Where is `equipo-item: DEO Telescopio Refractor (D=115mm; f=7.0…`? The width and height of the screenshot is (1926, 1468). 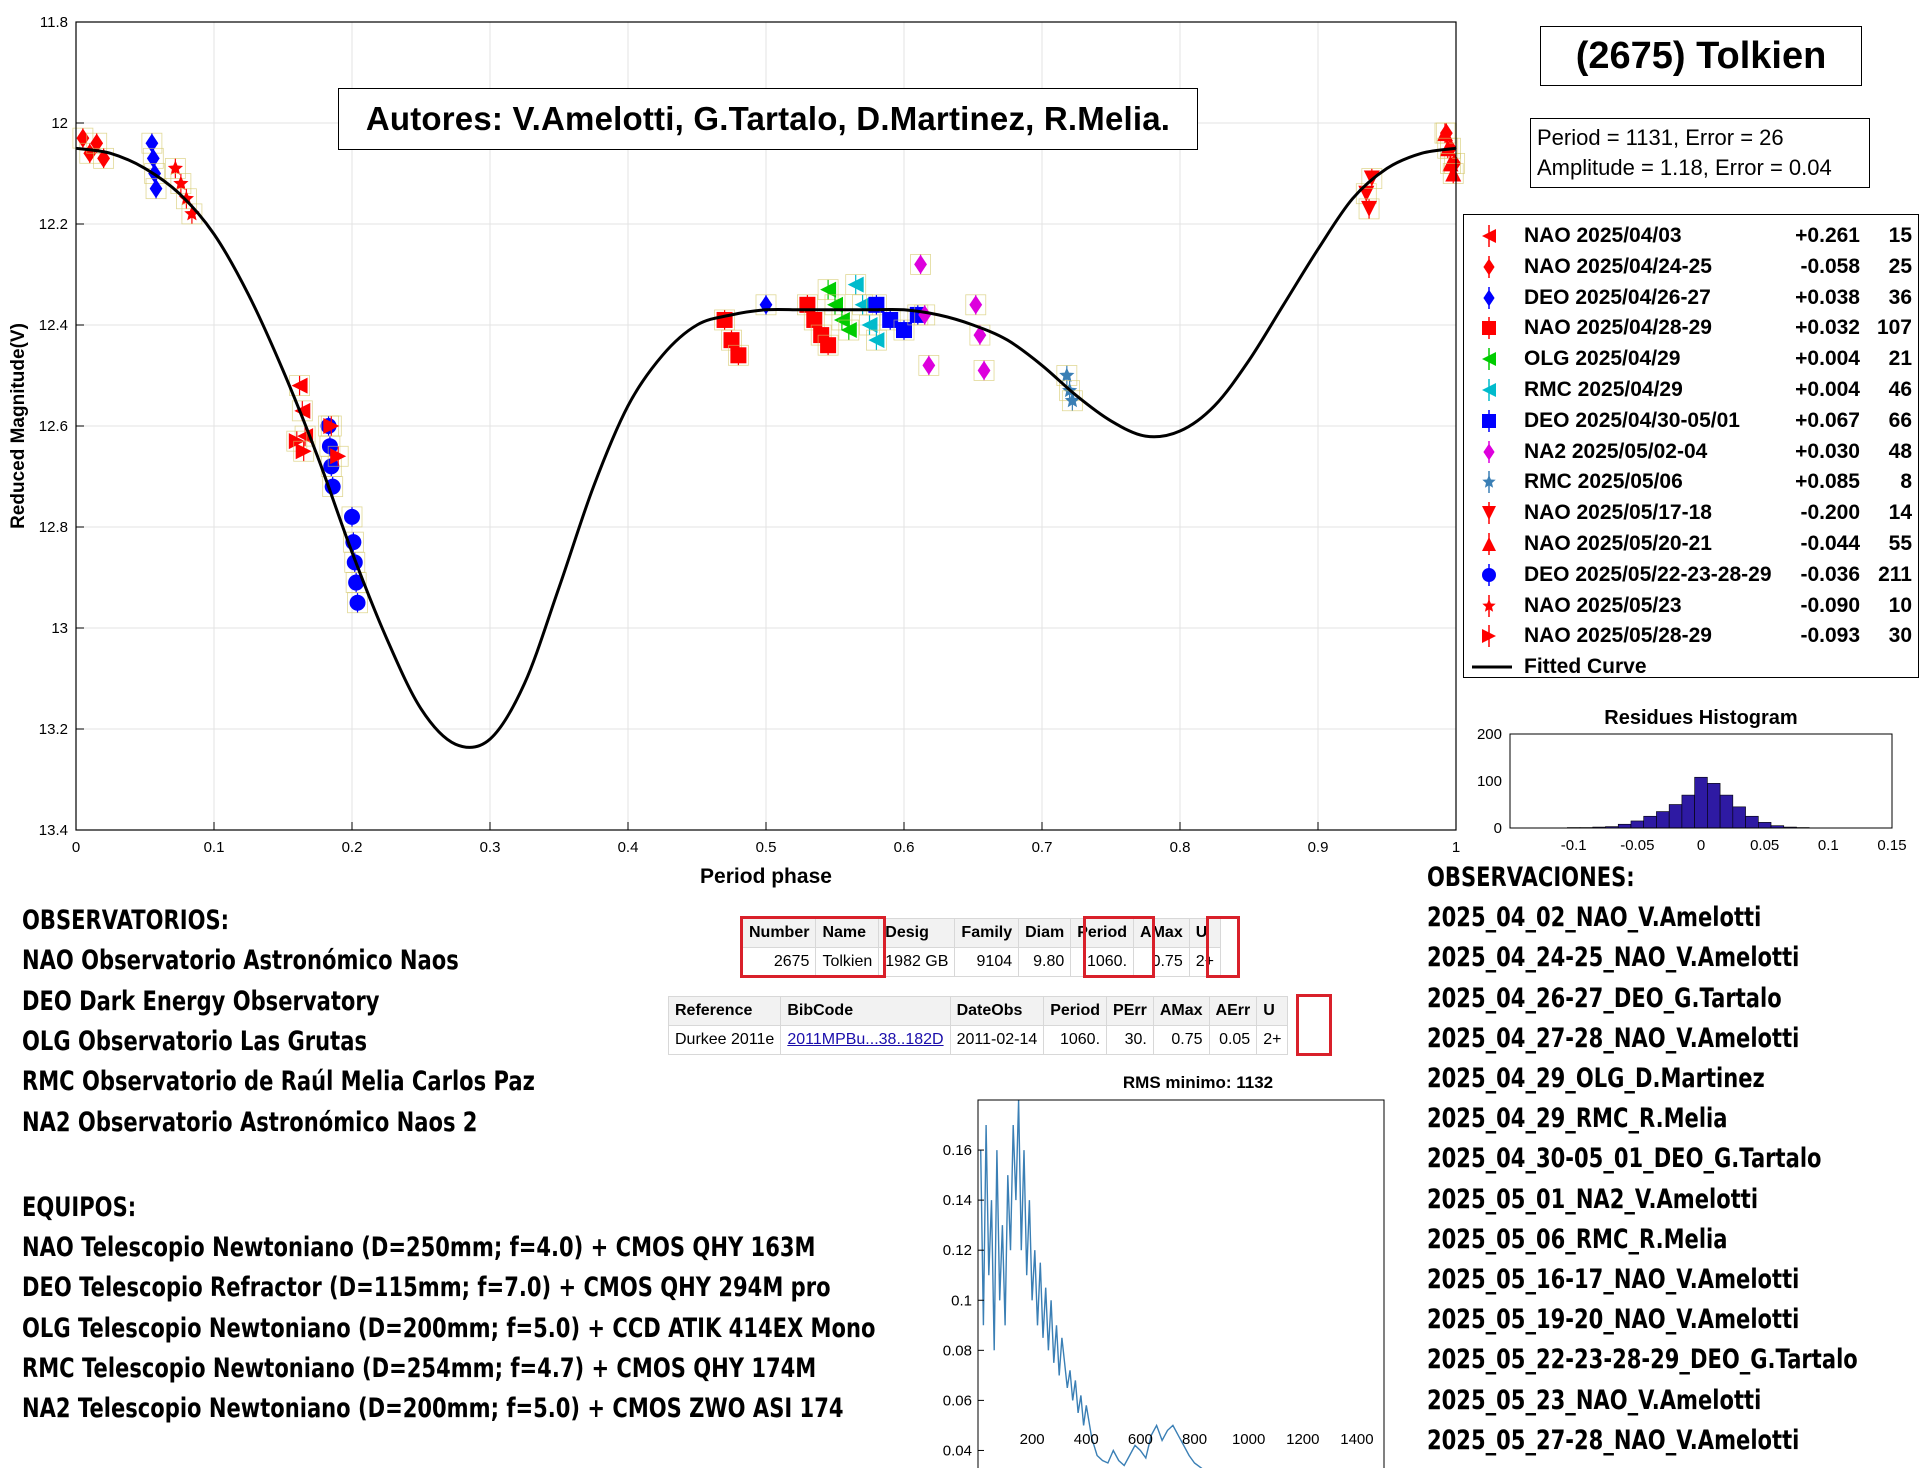 equipo-item: DEO Telescopio Refractor (D=115mm; f=7.0… is located at coordinates (426, 1288).